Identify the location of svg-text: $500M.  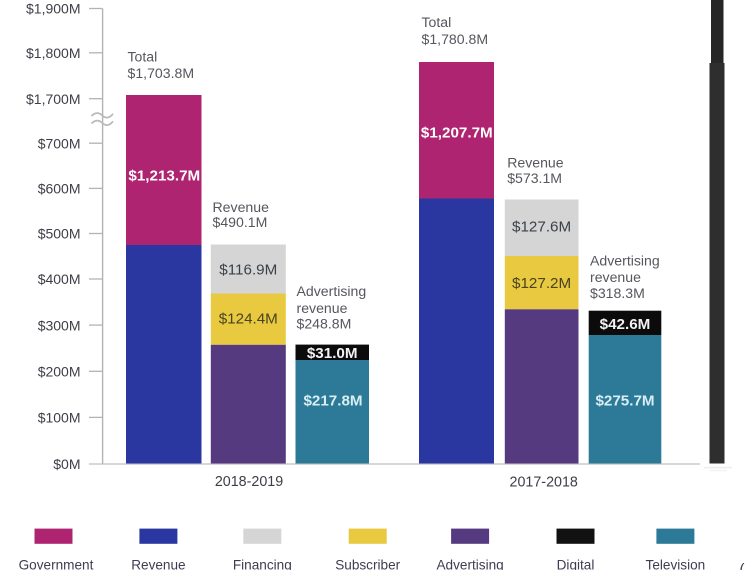
(59, 234).